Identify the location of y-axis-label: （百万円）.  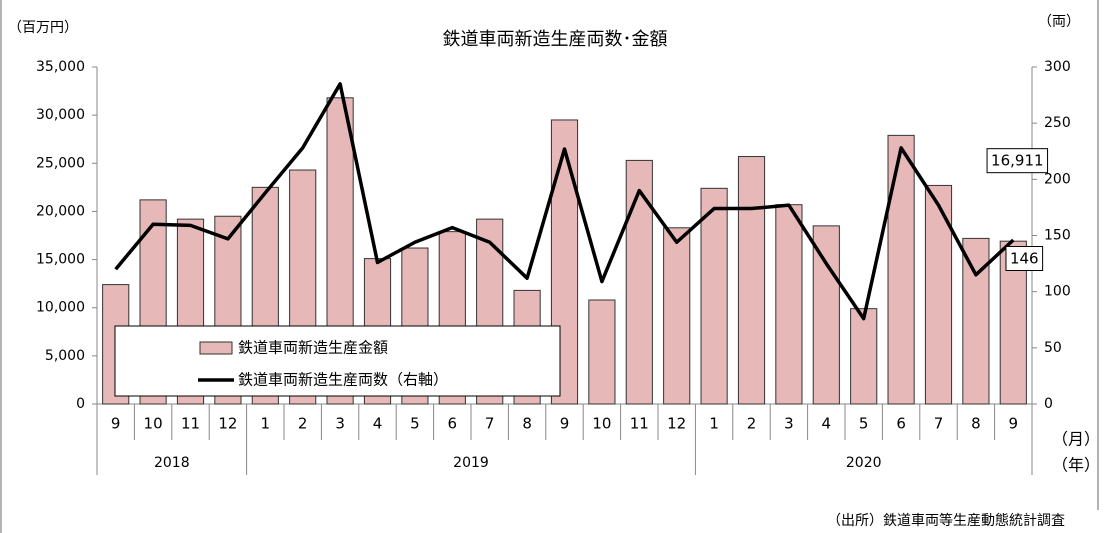
(43, 28).